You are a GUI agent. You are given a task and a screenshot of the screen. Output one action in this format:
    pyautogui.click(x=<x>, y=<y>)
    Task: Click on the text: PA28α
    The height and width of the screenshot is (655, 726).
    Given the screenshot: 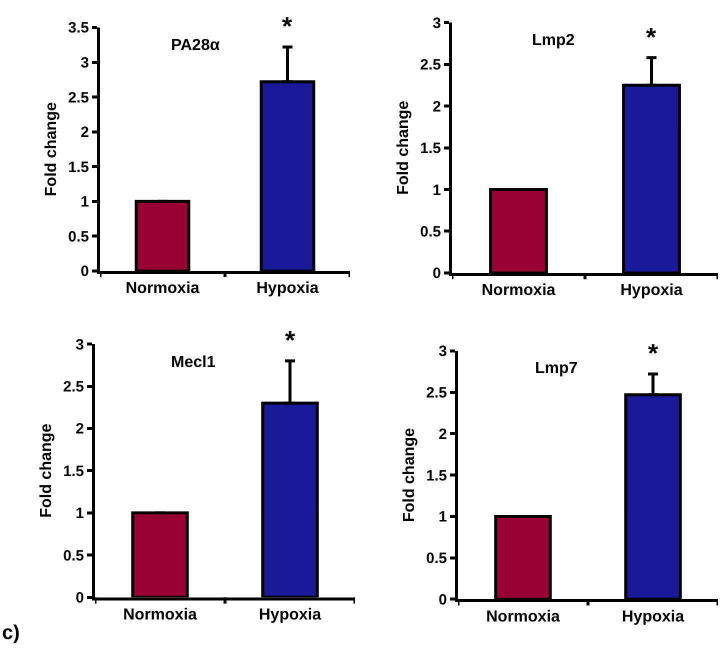 What is the action you would take?
    pyautogui.click(x=195, y=45)
    